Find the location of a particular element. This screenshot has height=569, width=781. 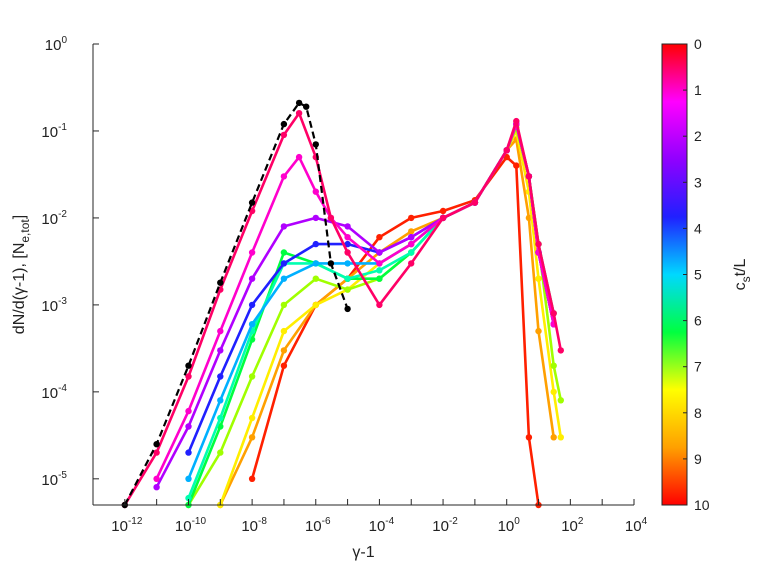

x-tick-label: 10⁻⁶ is located at coordinates (318, 525).